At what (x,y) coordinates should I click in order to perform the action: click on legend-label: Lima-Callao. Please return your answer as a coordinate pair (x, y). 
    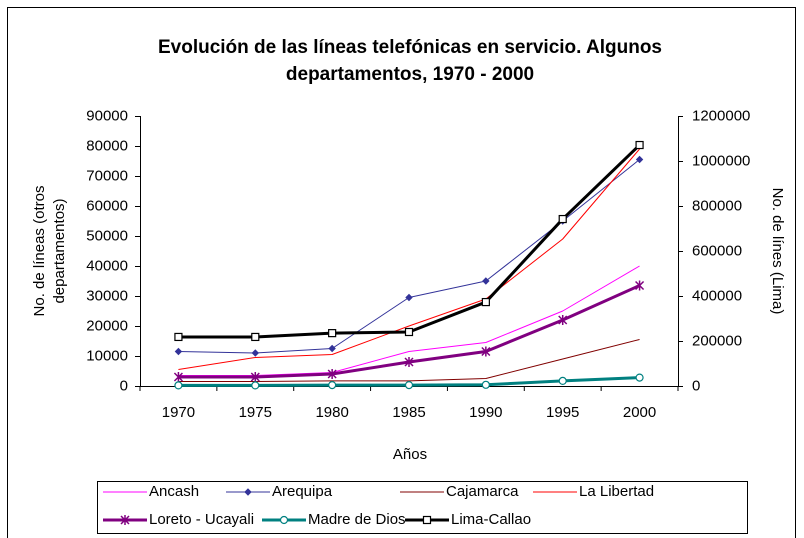
    Looking at the image, I should click on (491, 519).